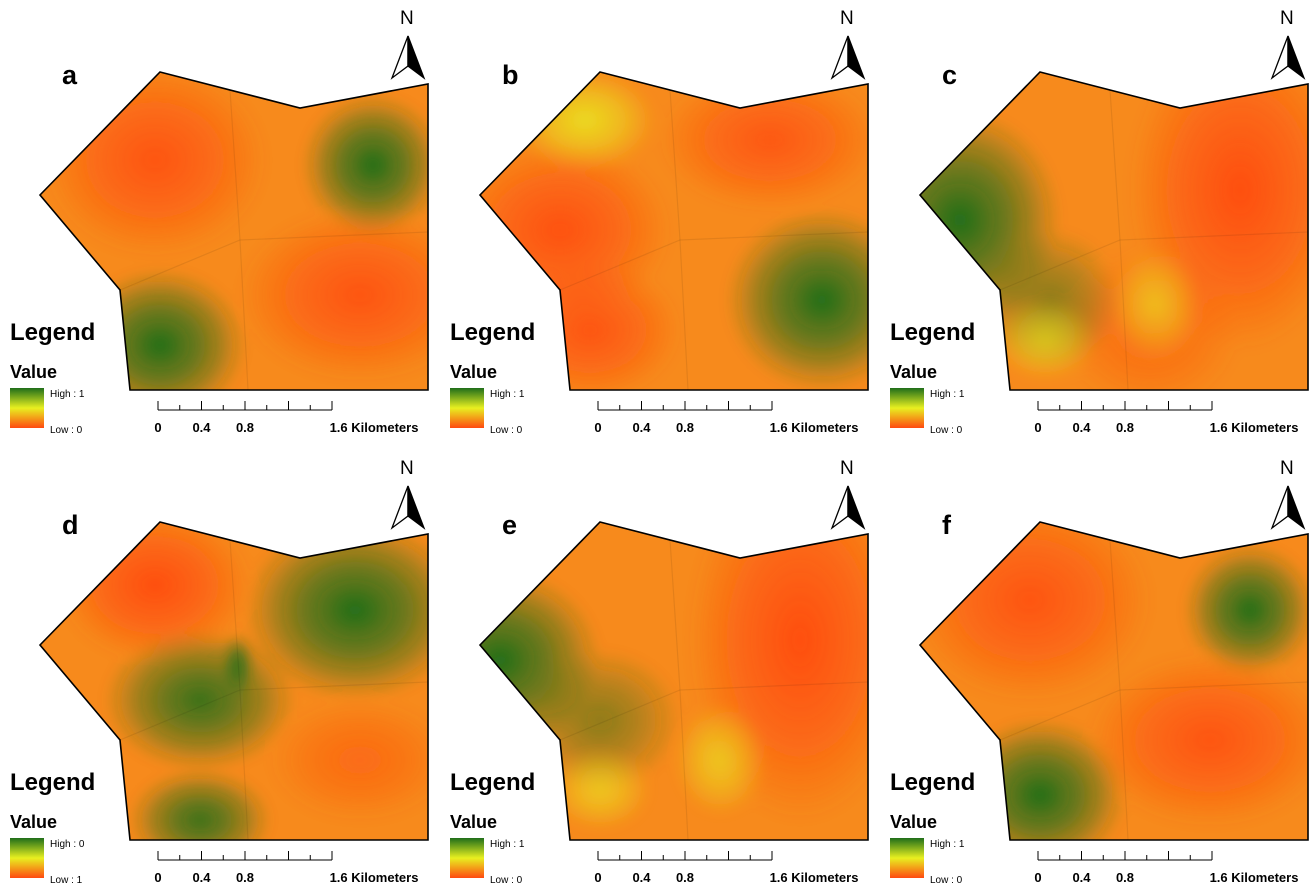 Image resolution: width=1314 pixels, height=890 pixels. Describe the element at coordinates (70, 75) in the screenshot. I see `panel-letter: a` at that location.